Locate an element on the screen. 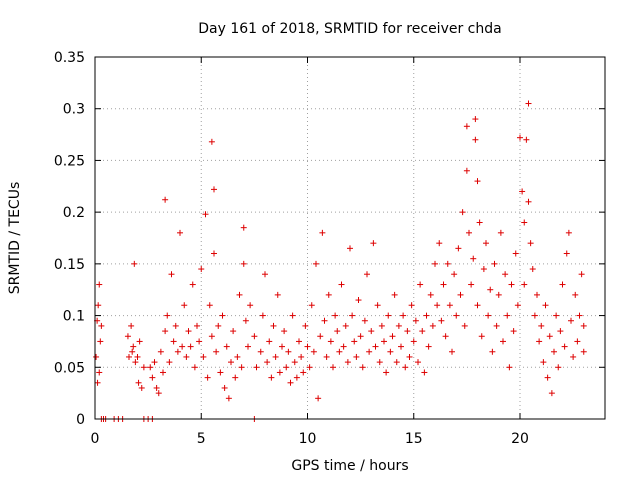 The image size is (640, 480). y-tick-label: 0.05 is located at coordinates (69, 368).